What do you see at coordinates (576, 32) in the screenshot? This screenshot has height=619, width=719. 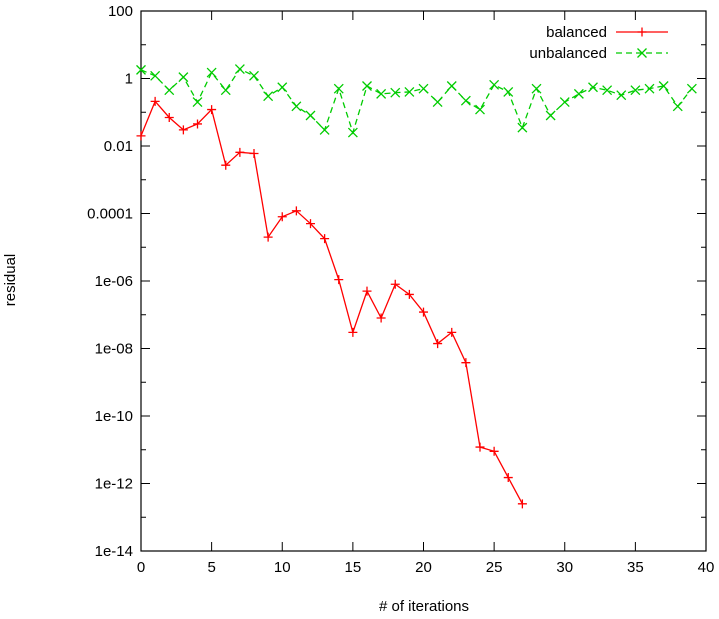 I see `legend-label-balanced: balanced` at bounding box center [576, 32].